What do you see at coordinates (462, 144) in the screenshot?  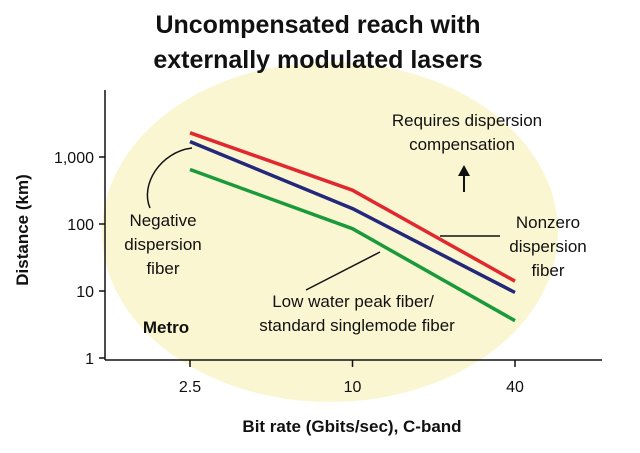 I see `annotation-requires-compensation-2: compensation` at bounding box center [462, 144].